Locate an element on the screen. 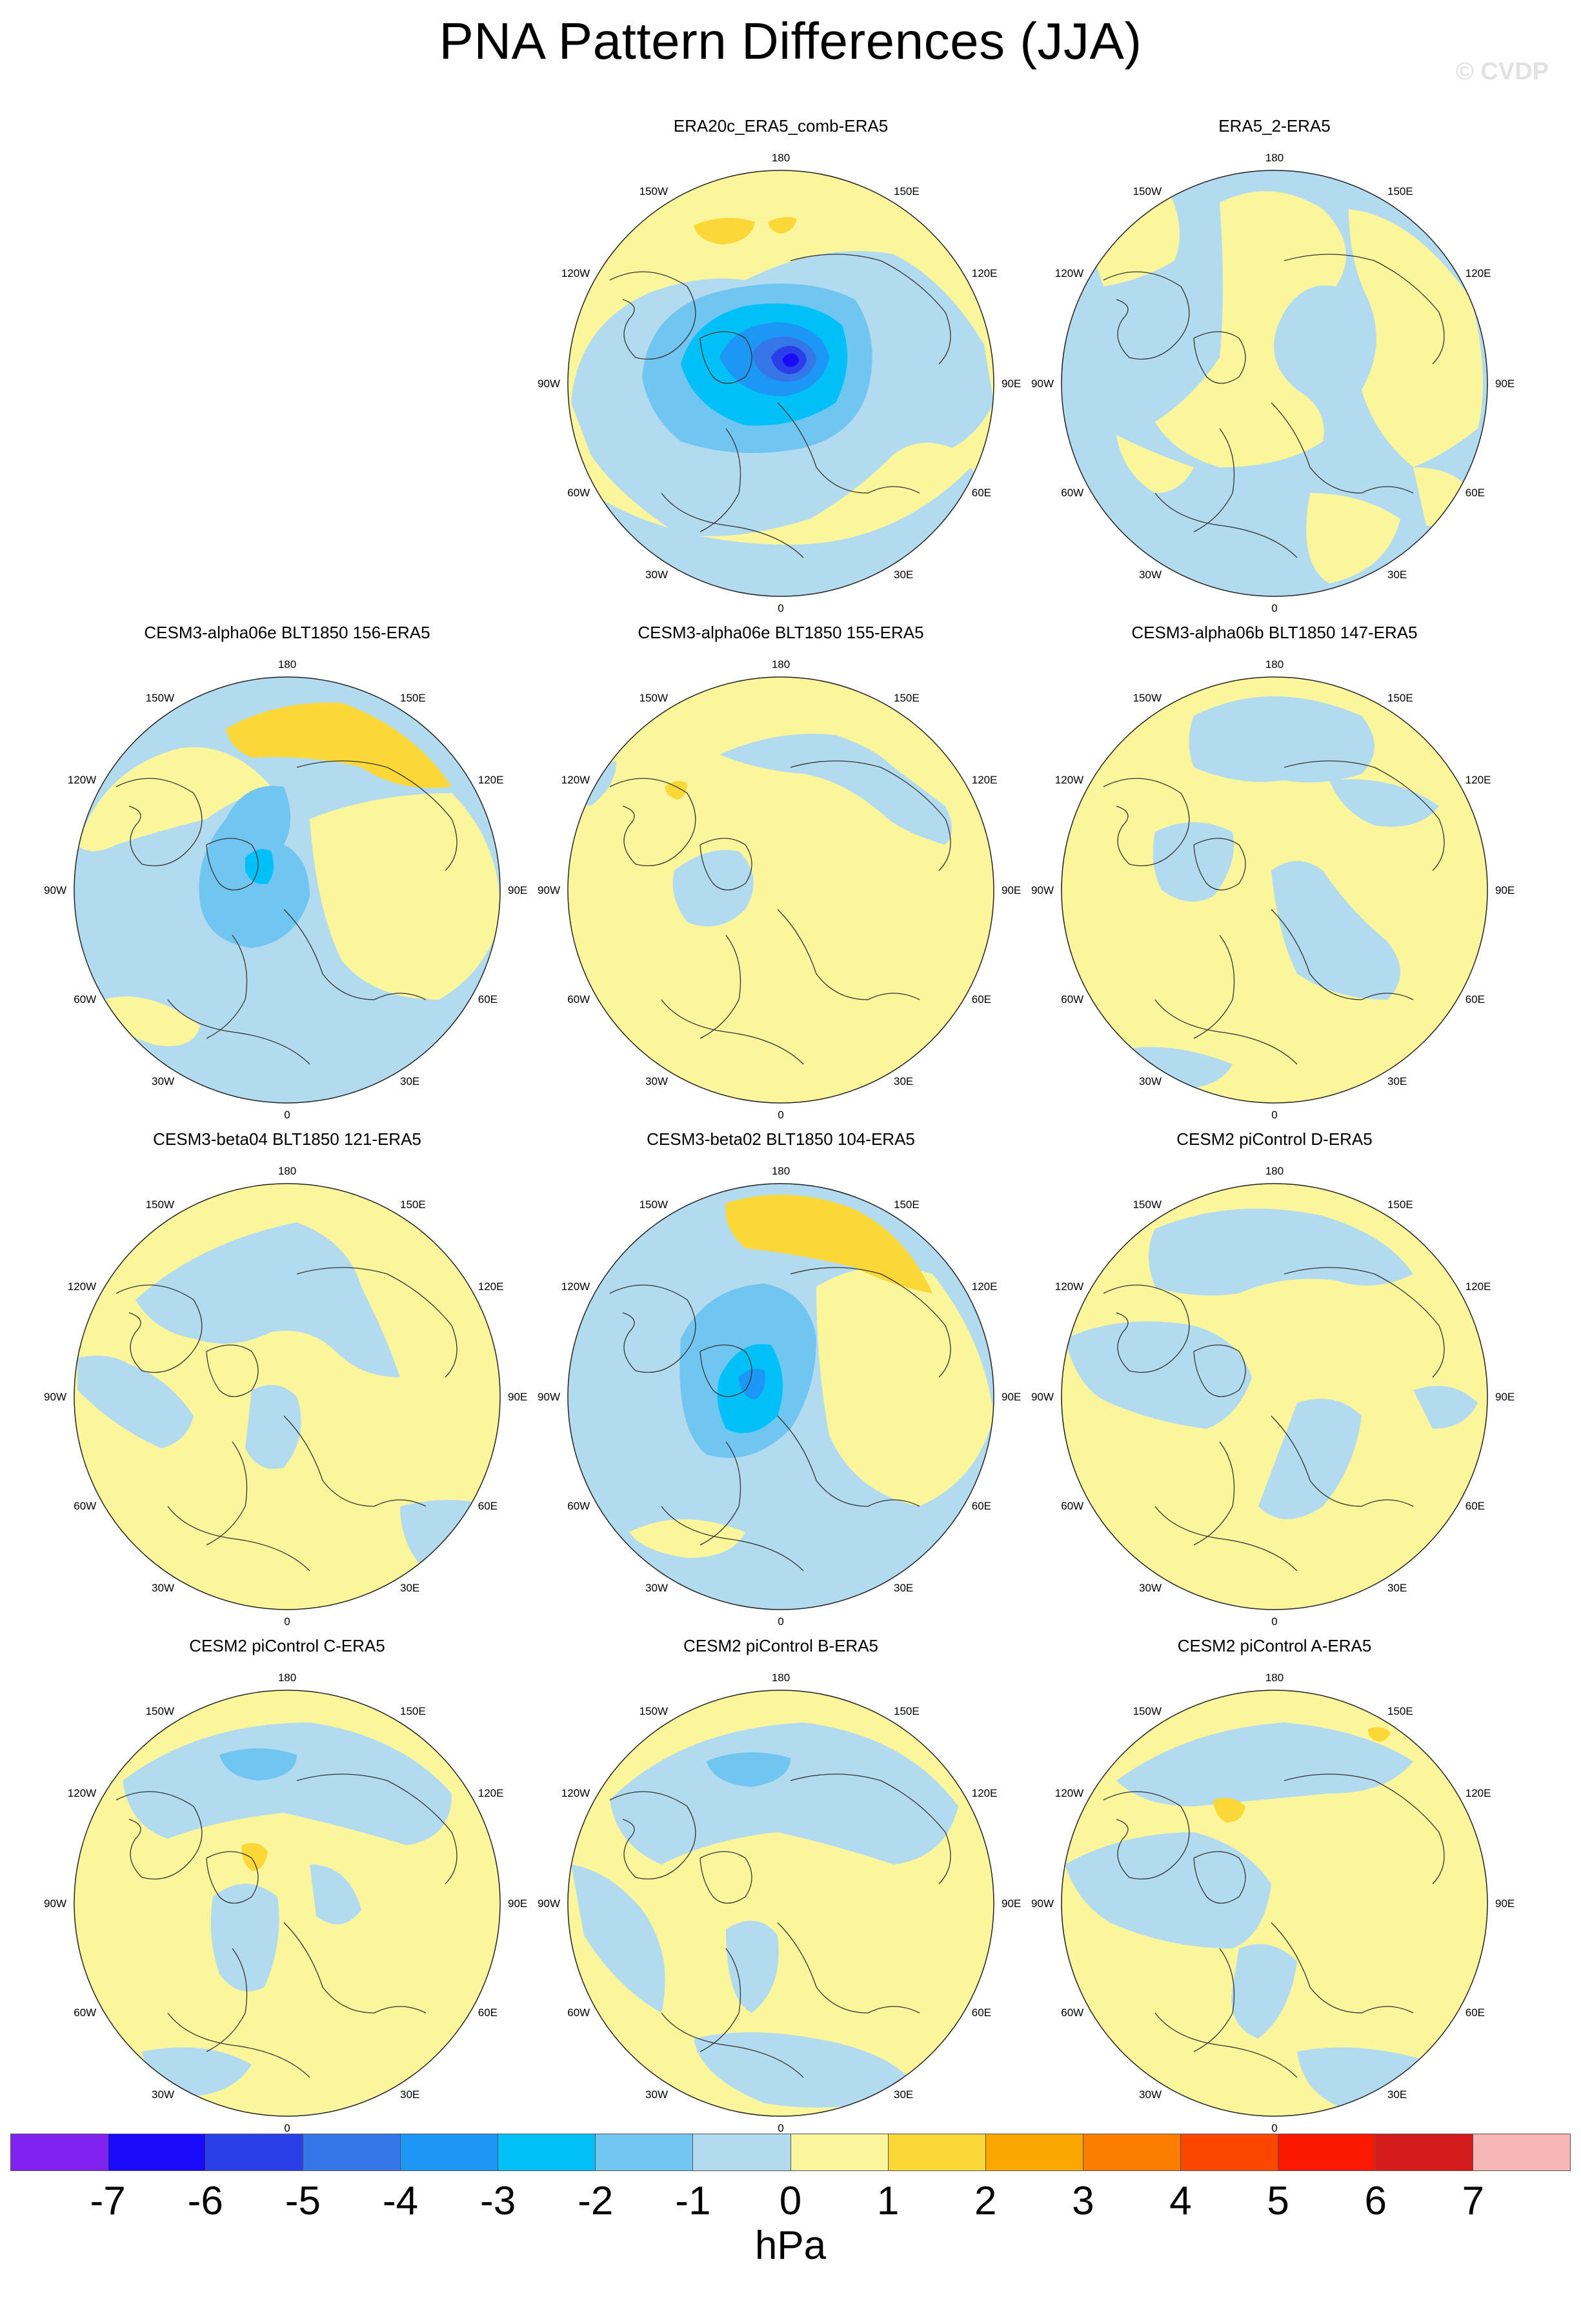 Image resolution: width=1581 pixels, height=2324 pixels. colorbar-tick-label: -7 is located at coordinates (108, 2201).